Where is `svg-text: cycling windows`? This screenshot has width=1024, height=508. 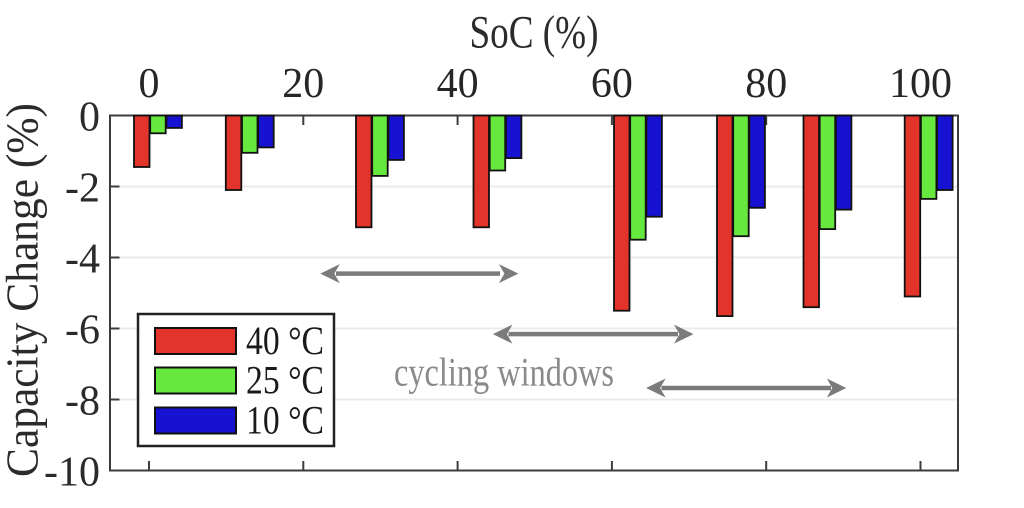
svg-text: cycling windows is located at coordinates (504, 372).